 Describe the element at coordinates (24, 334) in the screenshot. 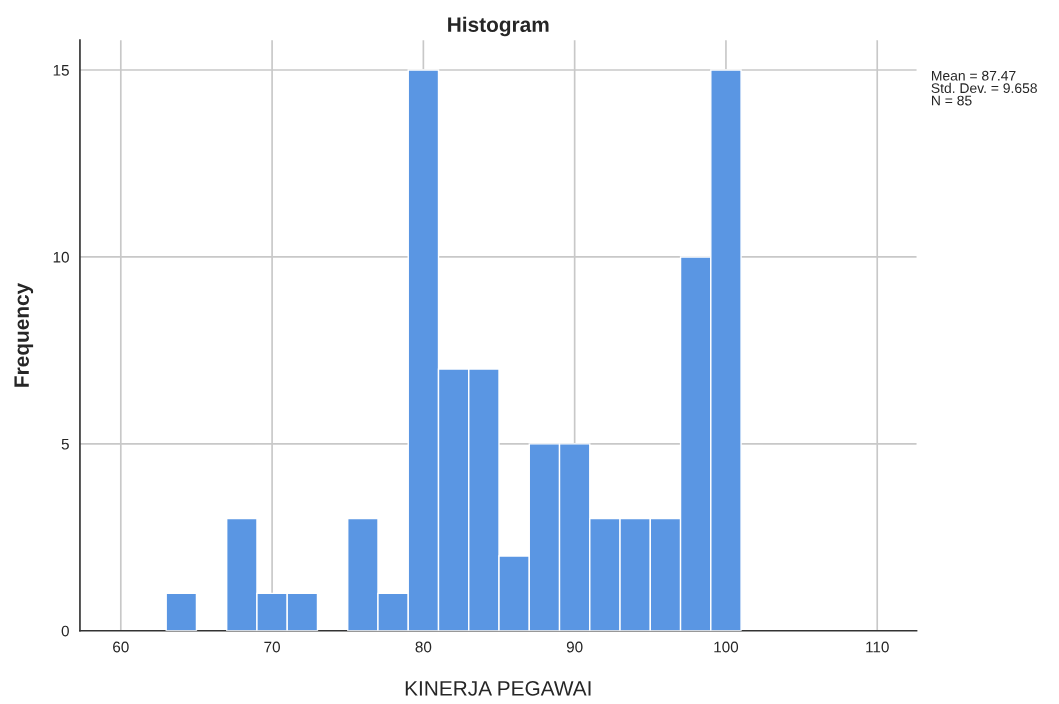

I see `y-axis-title: Frequency` at that location.